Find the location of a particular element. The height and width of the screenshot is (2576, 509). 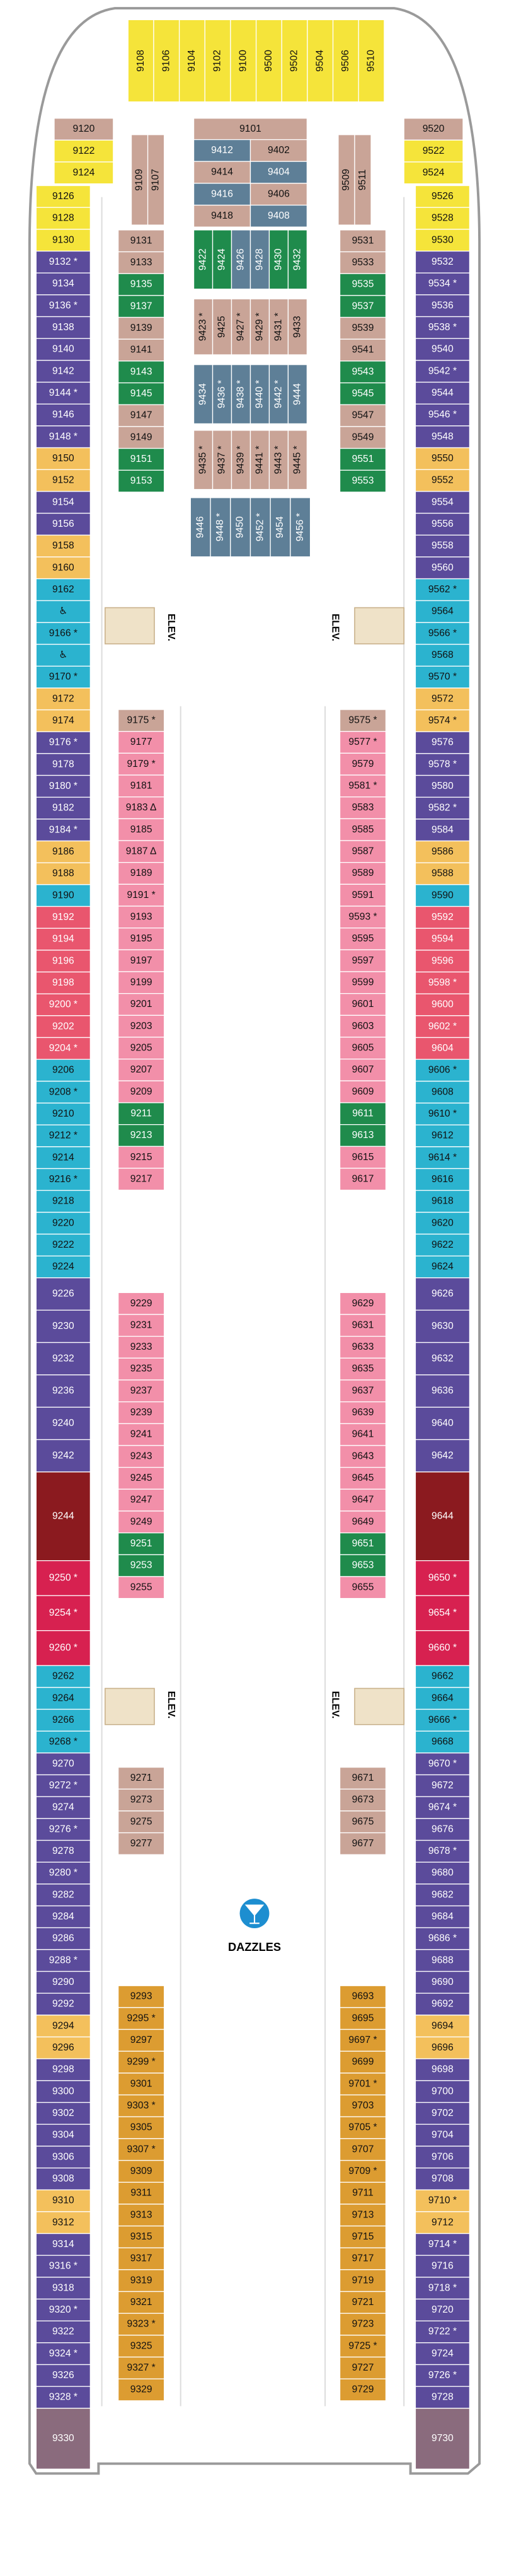

cabin-label: 9722 * is located at coordinates (442, 2331).